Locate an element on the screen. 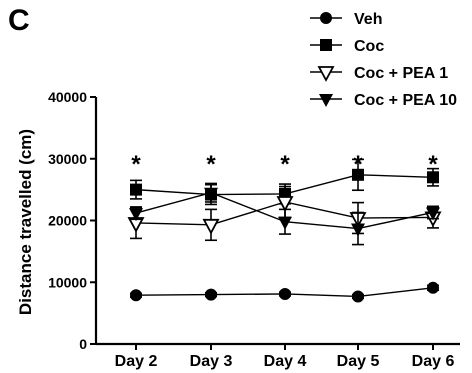  y-tick-label: 30000 is located at coordinates (67, 159).